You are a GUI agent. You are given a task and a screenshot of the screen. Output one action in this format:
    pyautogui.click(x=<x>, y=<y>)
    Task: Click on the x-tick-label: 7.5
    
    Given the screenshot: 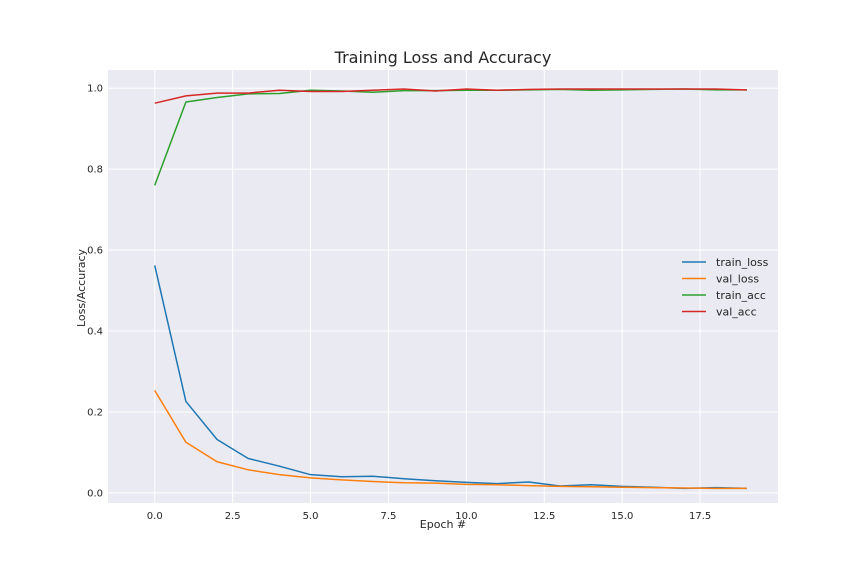 What is the action you would take?
    pyautogui.click(x=389, y=516)
    